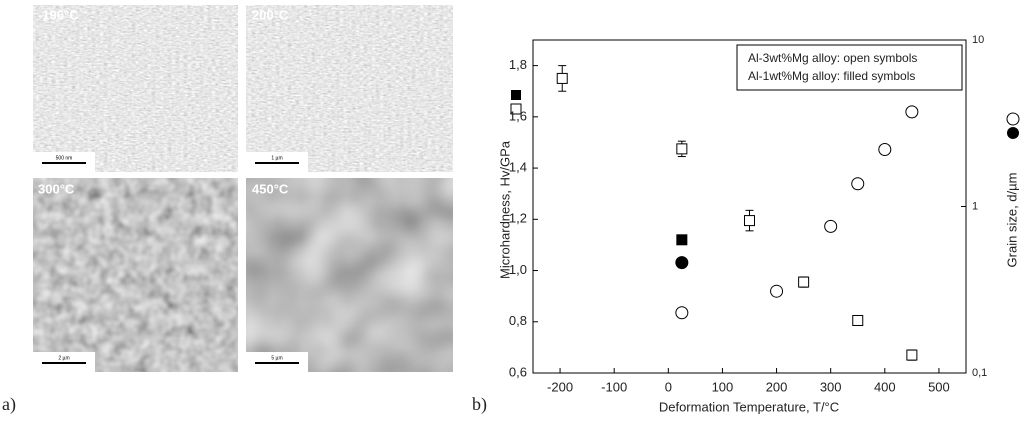  Describe the element at coordinates (504, 209) in the screenshot. I see `y-axis-label: Microhardness, Hv/GPa` at that location.